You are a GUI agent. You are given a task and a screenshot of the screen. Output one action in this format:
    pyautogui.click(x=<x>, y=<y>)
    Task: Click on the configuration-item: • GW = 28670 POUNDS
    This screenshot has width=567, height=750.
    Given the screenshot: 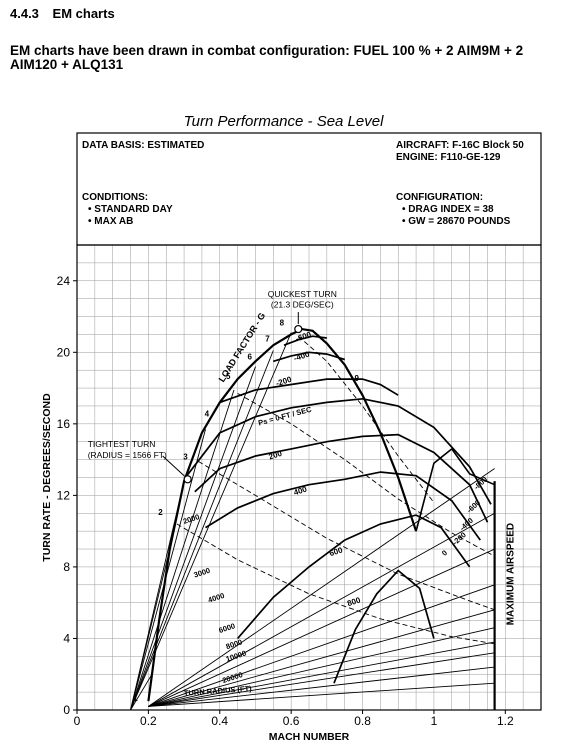 What is the action you would take?
    pyautogui.click(x=456, y=221)
    